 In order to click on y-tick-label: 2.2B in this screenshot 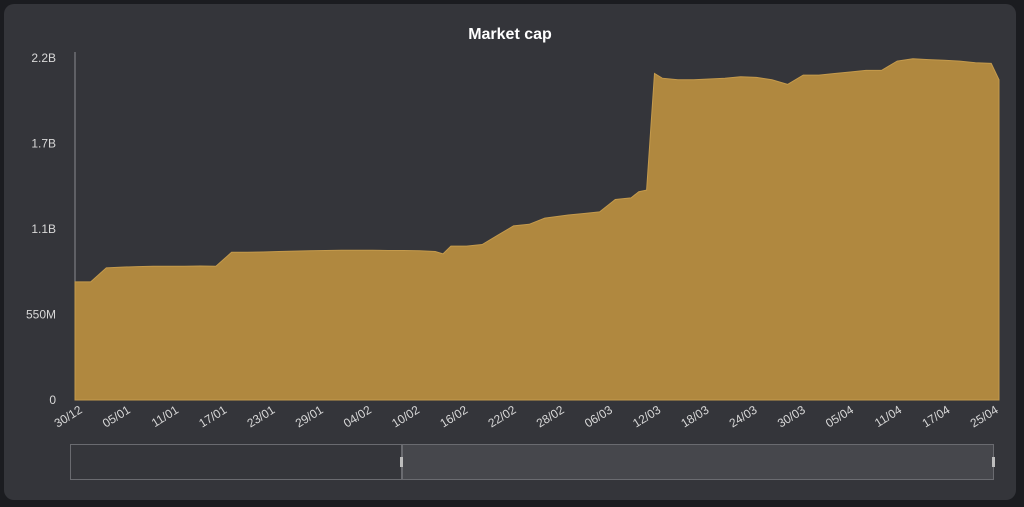, I will do `click(43, 58)`.